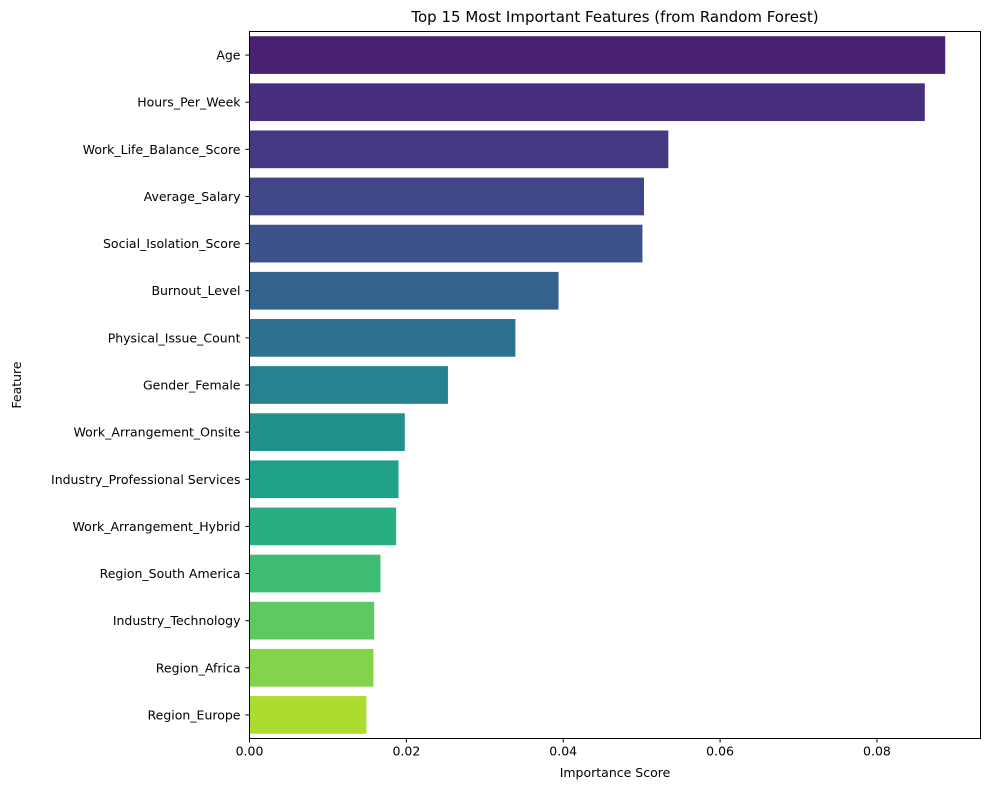 This screenshot has height=790, width=989. I want to click on x-tick-label-0: 0.00, so click(250, 751).